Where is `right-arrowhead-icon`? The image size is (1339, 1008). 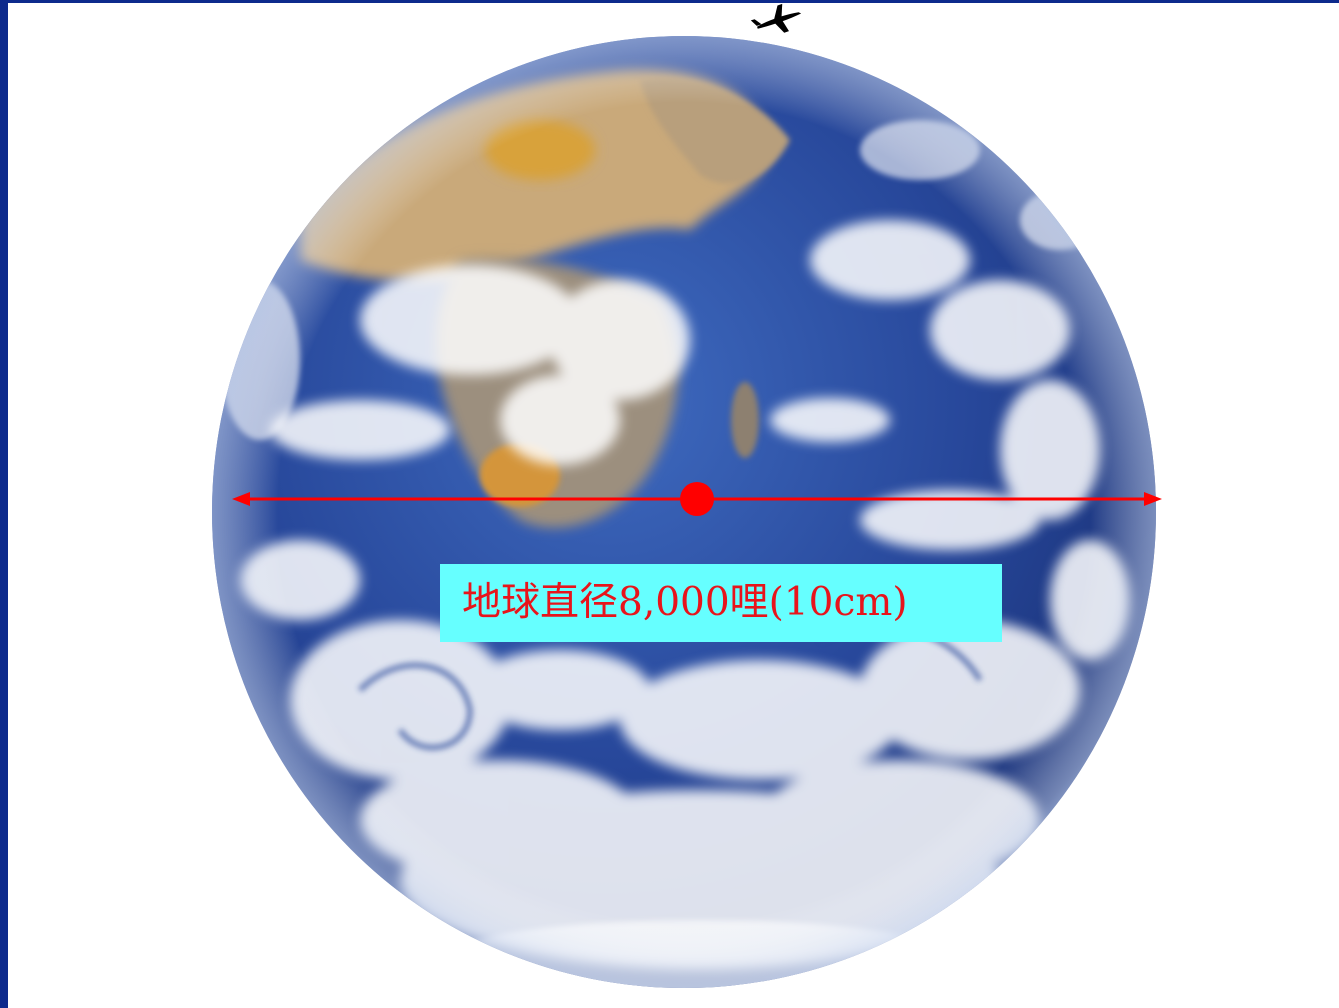 right-arrowhead-icon is located at coordinates (1153, 499).